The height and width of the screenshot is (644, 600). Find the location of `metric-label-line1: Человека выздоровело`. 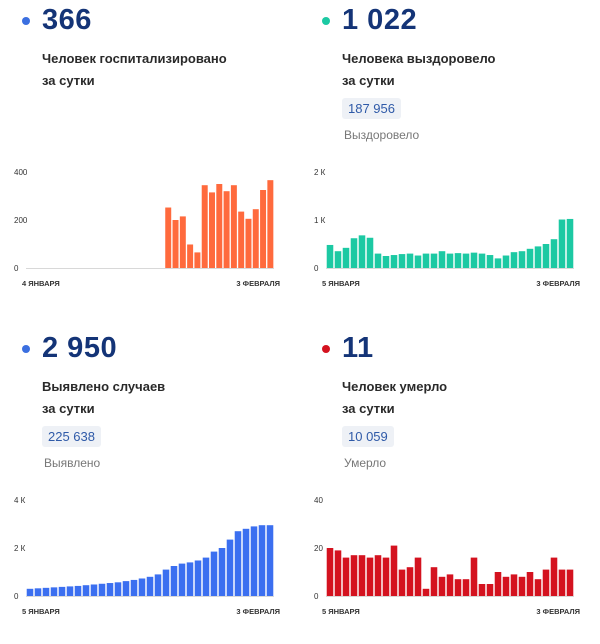

metric-label-line1: Человека выздоровело is located at coordinates (419, 58).